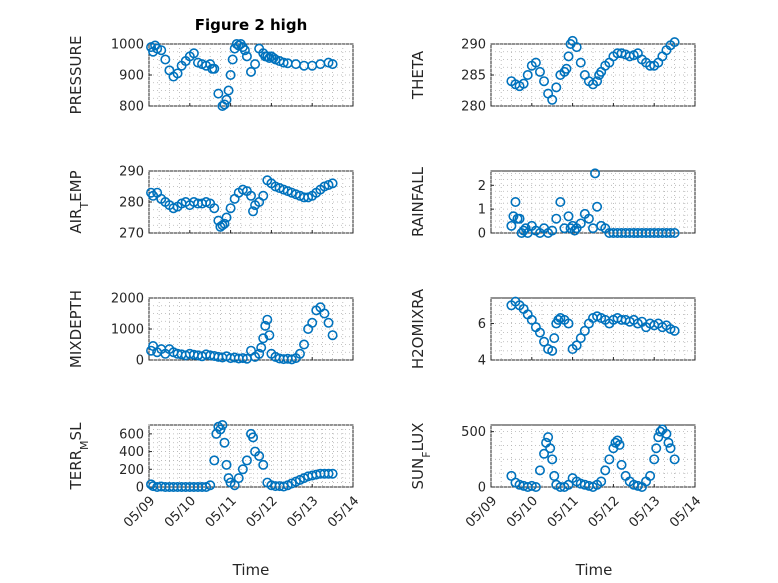 The image size is (778, 583). I want to click on y-tick-label: 4, so click(482, 361).